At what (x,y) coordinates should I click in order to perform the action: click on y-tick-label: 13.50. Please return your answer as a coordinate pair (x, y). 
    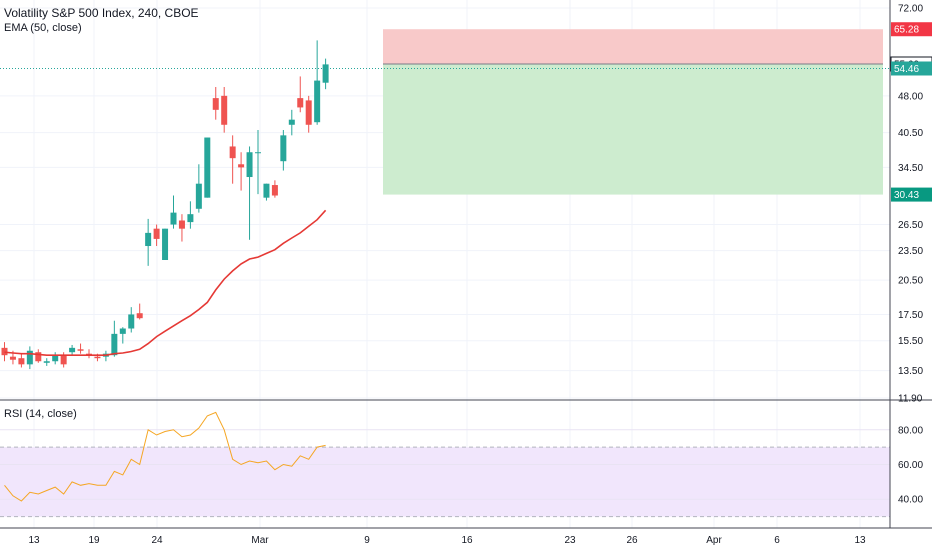
    Looking at the image, I should click on (910, 371).